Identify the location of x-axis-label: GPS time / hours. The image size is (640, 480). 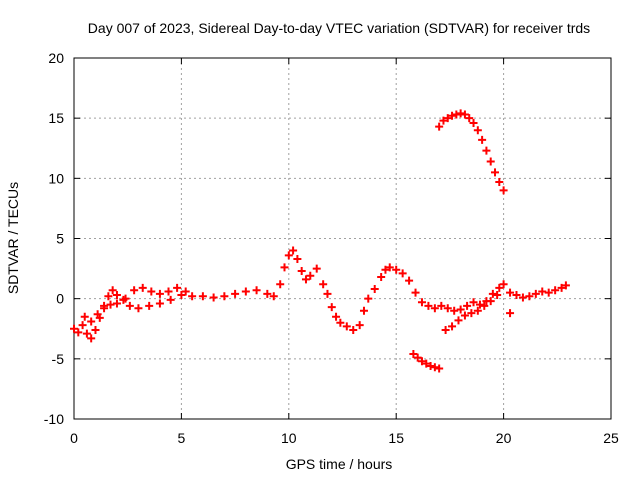
(339, 464).